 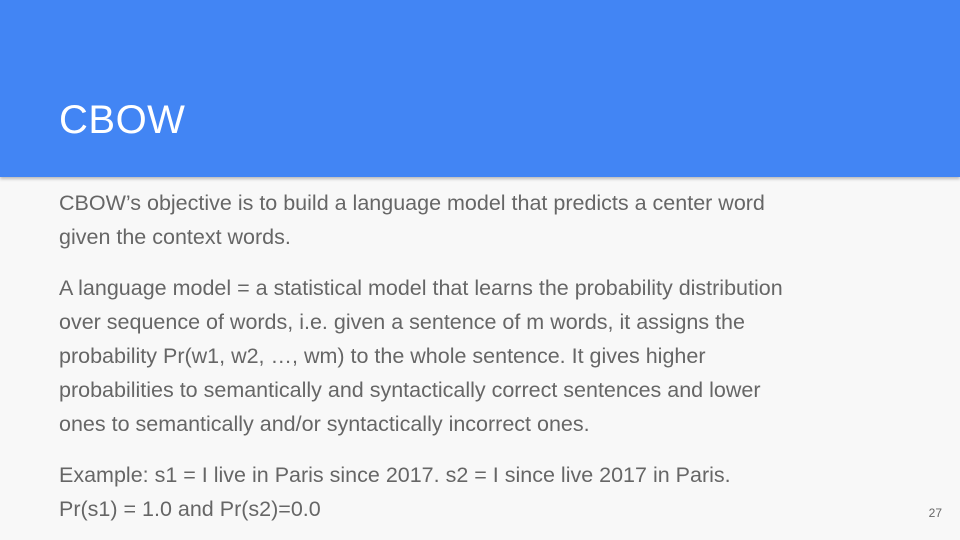 I want to click on text-line: Pr(s1) = 1.0 and Pr(s2)=0.0, so click(x=190, y=509).